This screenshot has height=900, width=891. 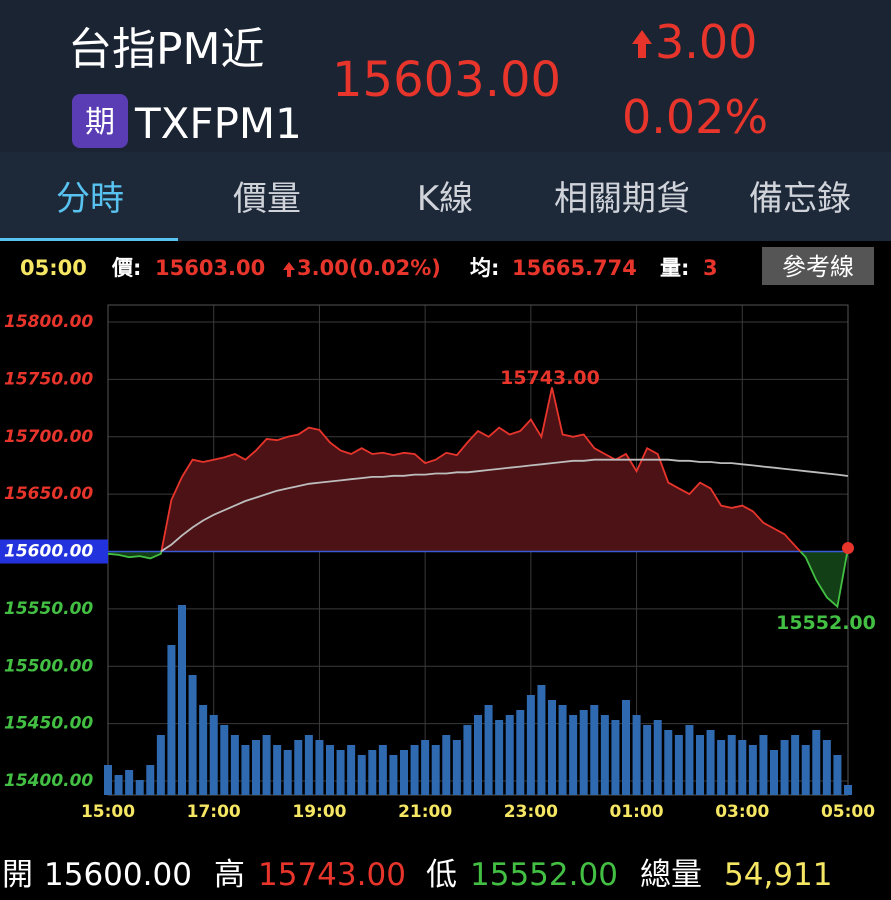 What do you see at coordinates (48, 666) in the screenshot?
I see `y-tick-label: 15500.00` at bounding box center [48, 666].